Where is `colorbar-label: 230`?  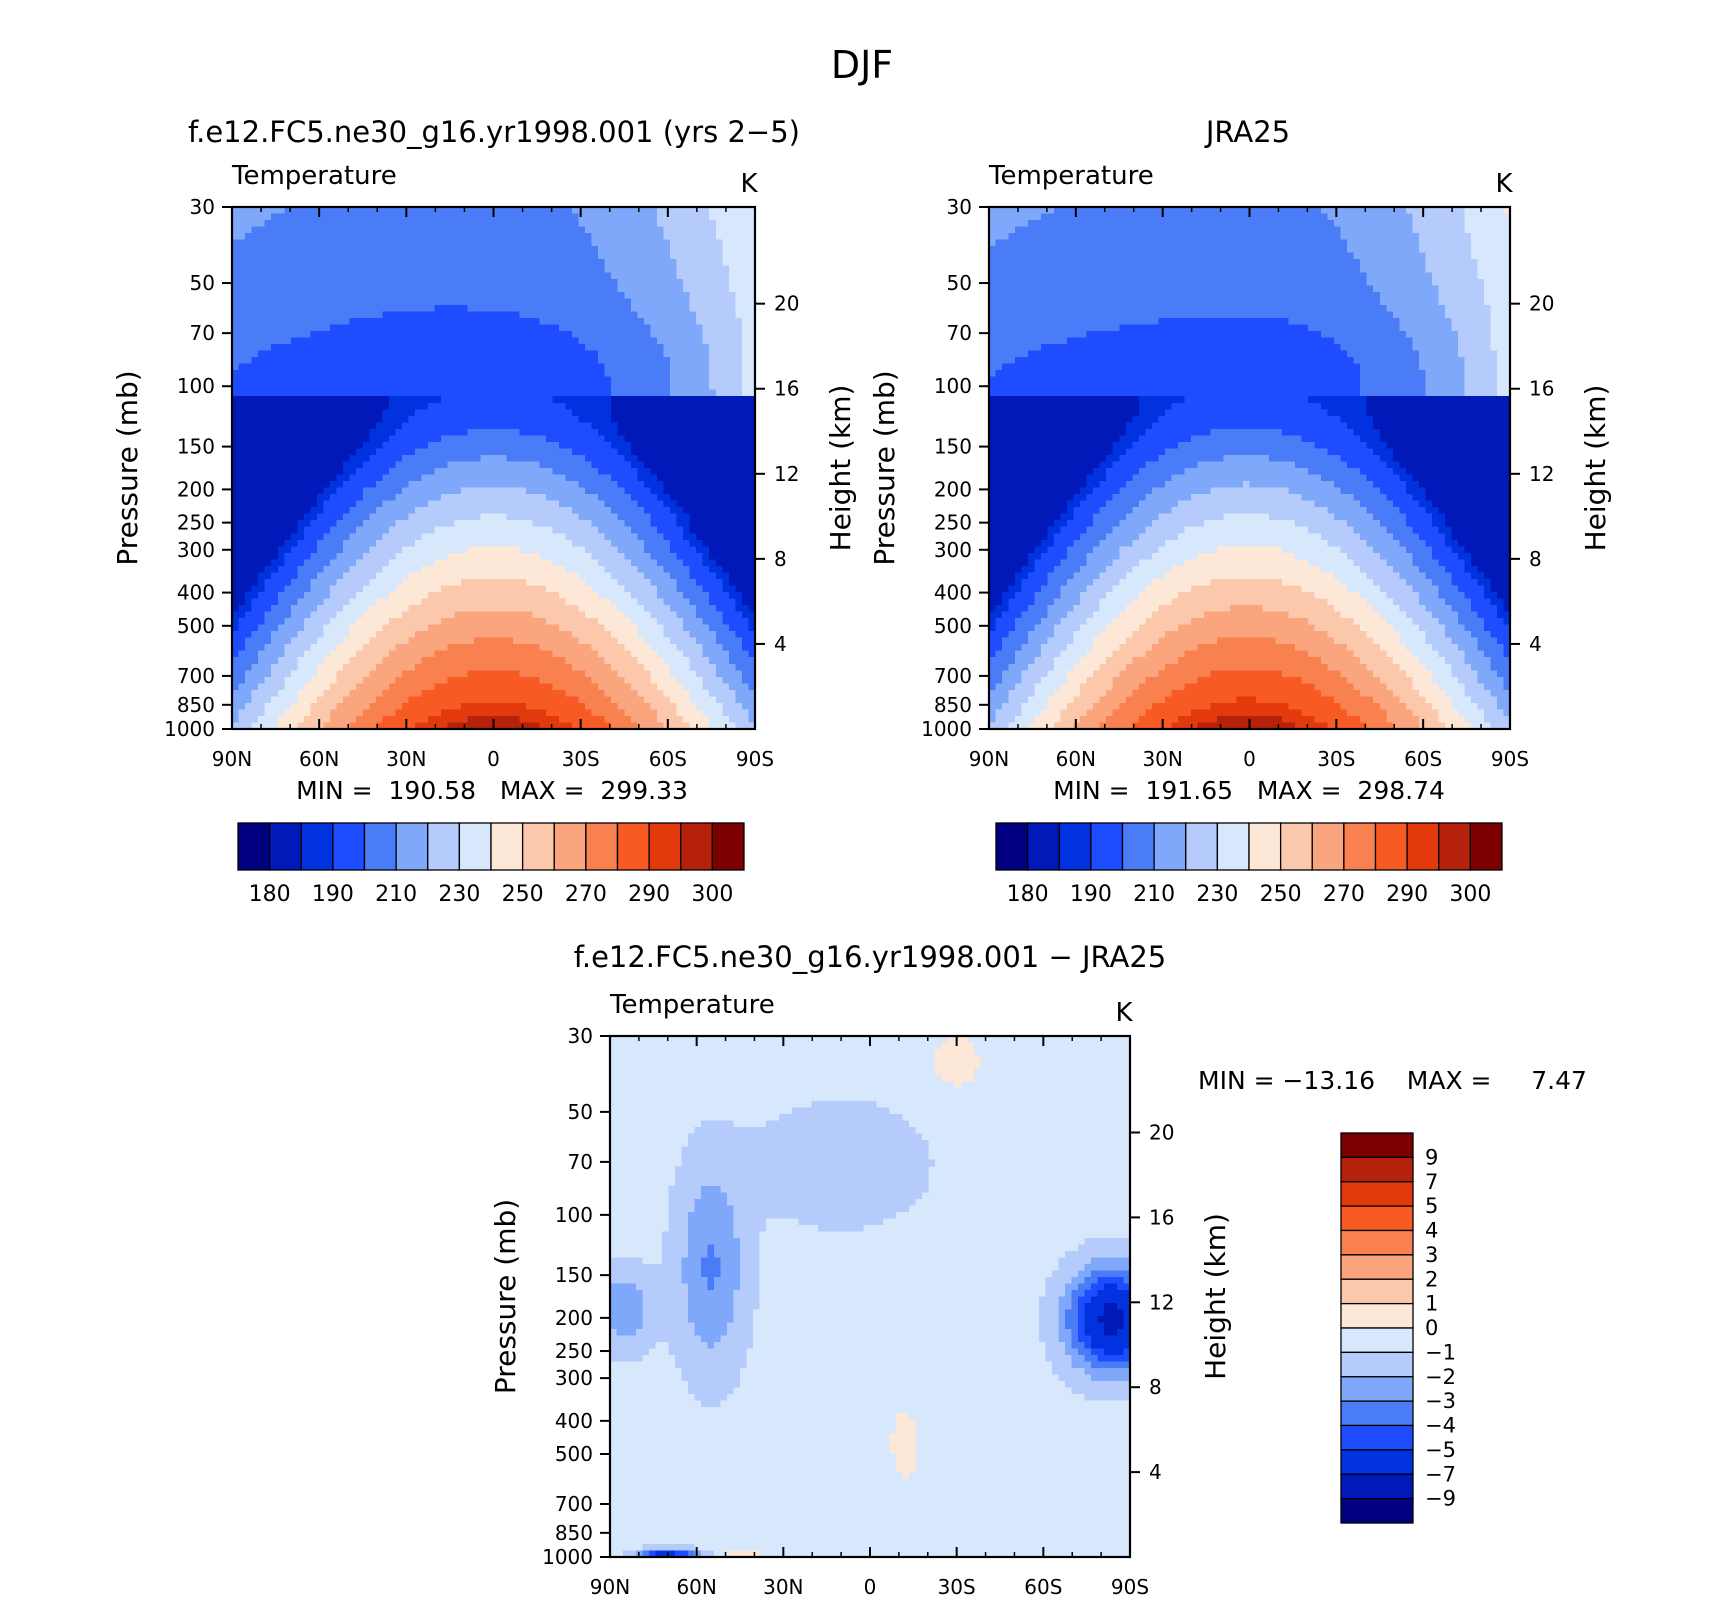 colorbar-label: 230 is located at coordinates (459, 894).